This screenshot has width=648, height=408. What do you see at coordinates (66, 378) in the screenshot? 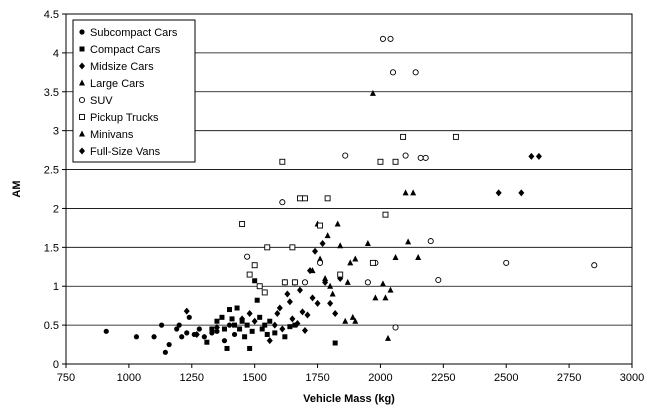
I see `x-tick-label: 750` at bounding box center [66, 378].